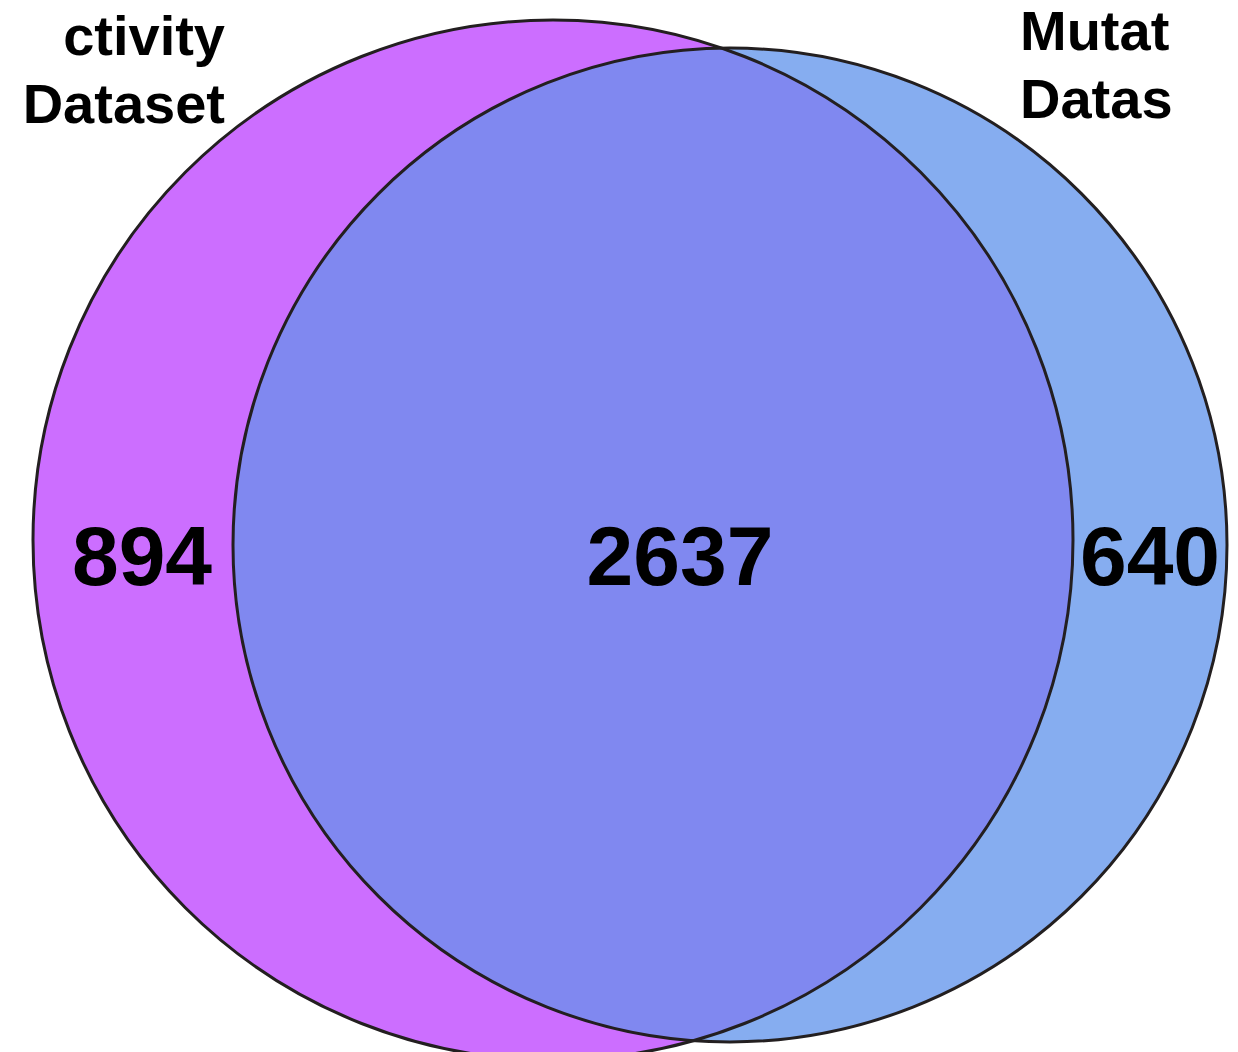 The image size is (1238, 1052). I want to click on data-label: 894, so click(142, 556).